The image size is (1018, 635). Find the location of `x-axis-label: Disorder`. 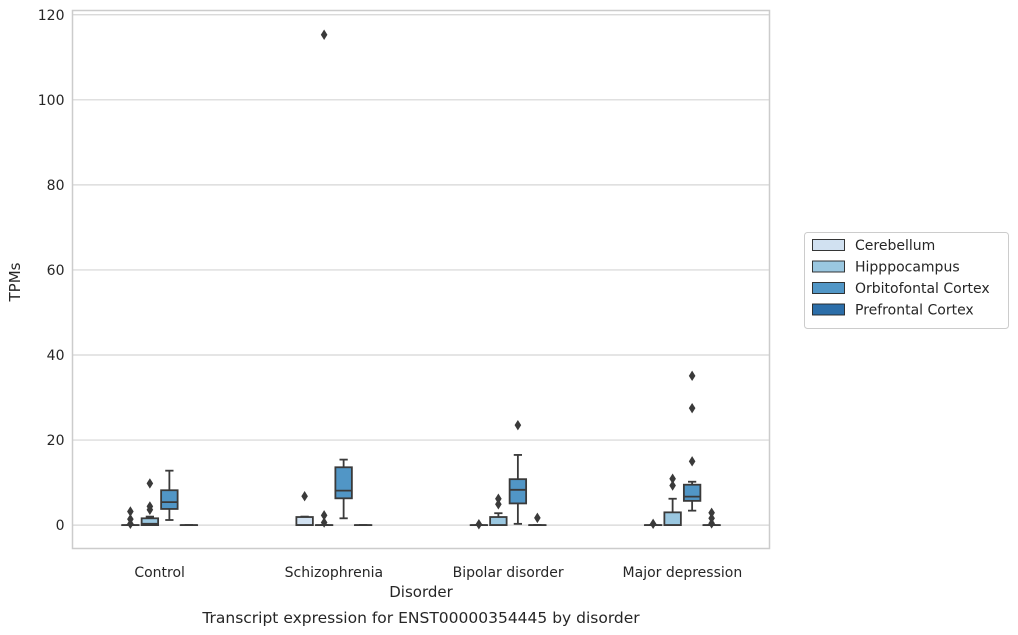

x-axis-label: Disorder is located at coordinates (421, 592).